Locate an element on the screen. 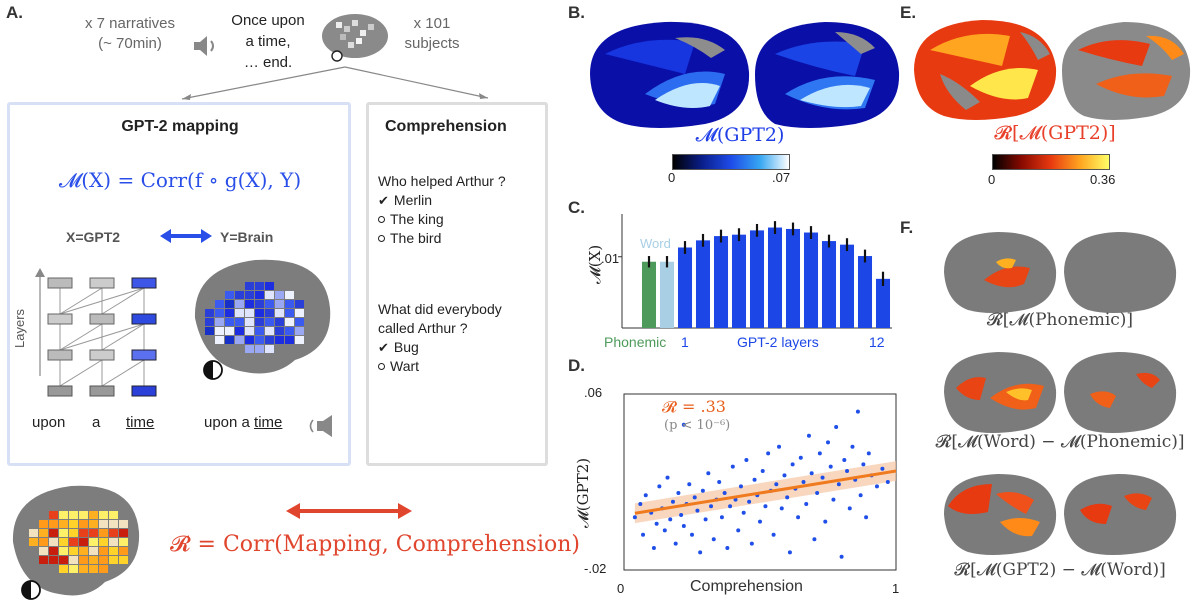  brain-heat-map is located at coordinates (76, 542).